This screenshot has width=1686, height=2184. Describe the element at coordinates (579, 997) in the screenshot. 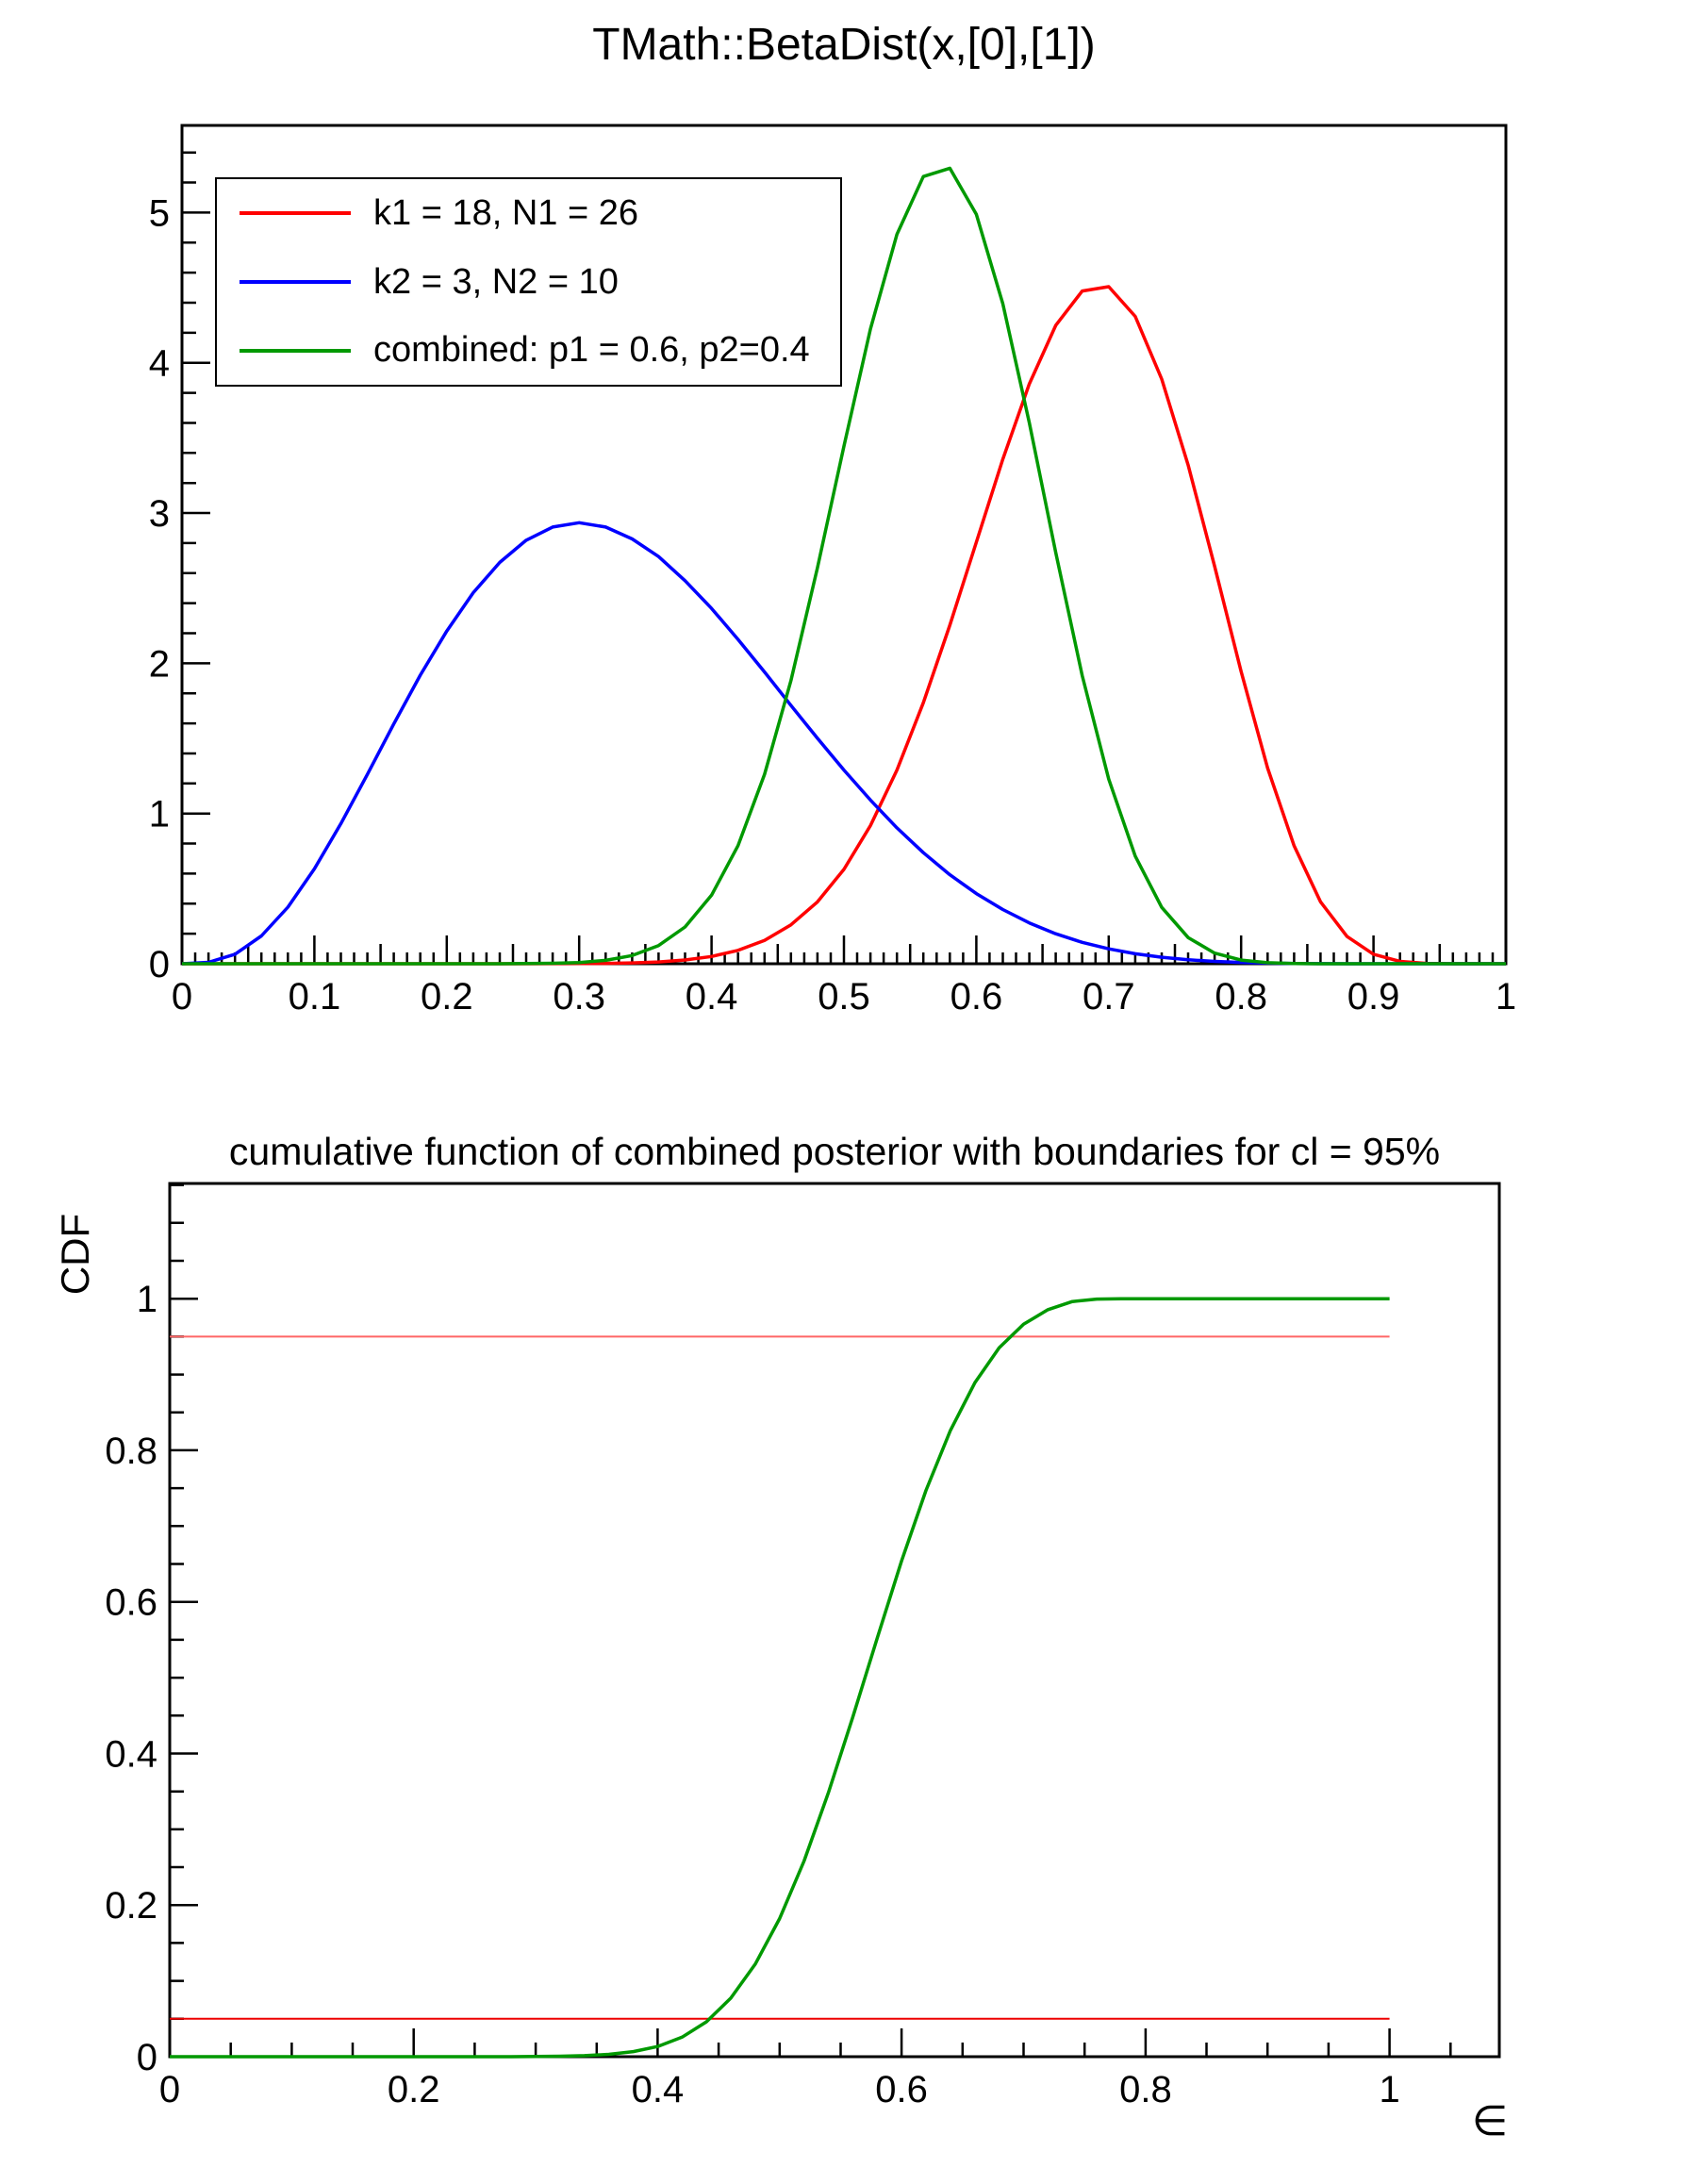

I see `top-x-tick-label: 0.3` at that location.